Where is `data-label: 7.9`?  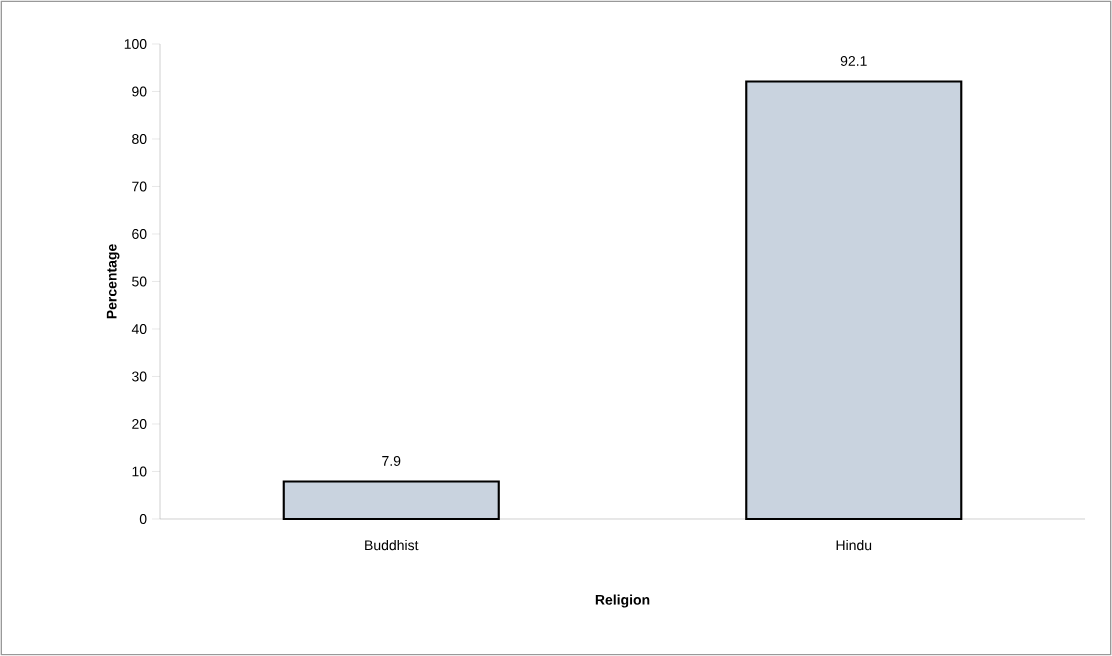
data-label: 7.9 is located at coordinates (391, 460).